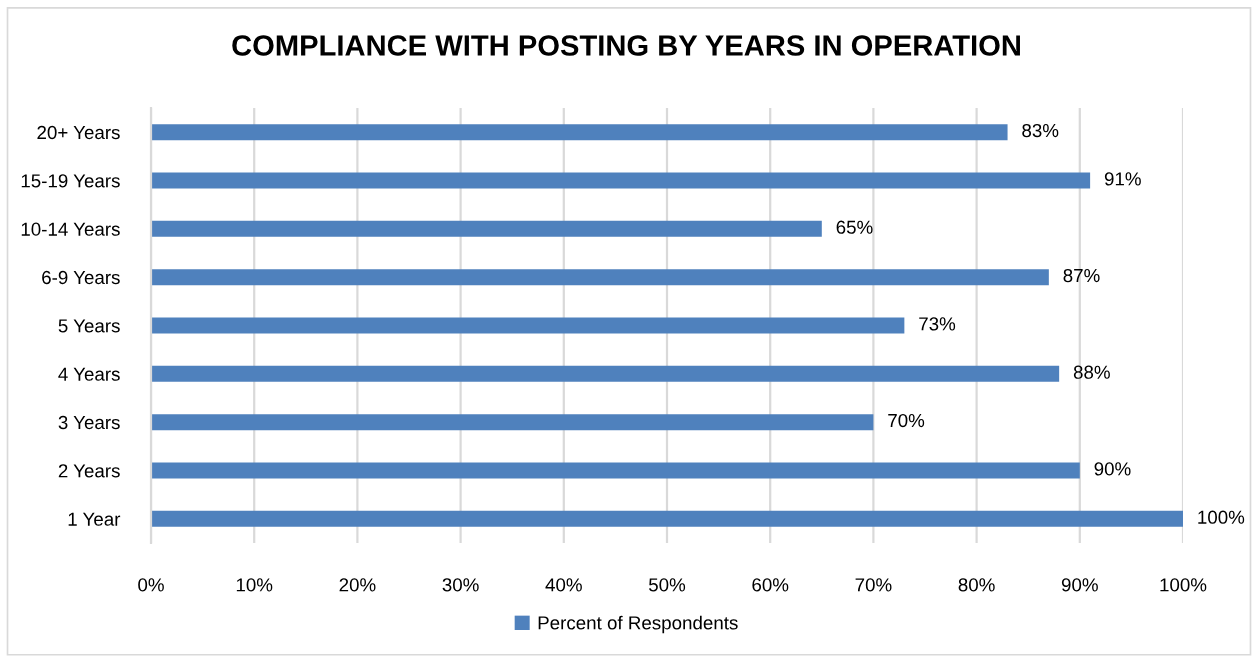 This screenshot has width=1253, height=660. I want to click on y-tick-label: 1 Year, so click(94, 519).